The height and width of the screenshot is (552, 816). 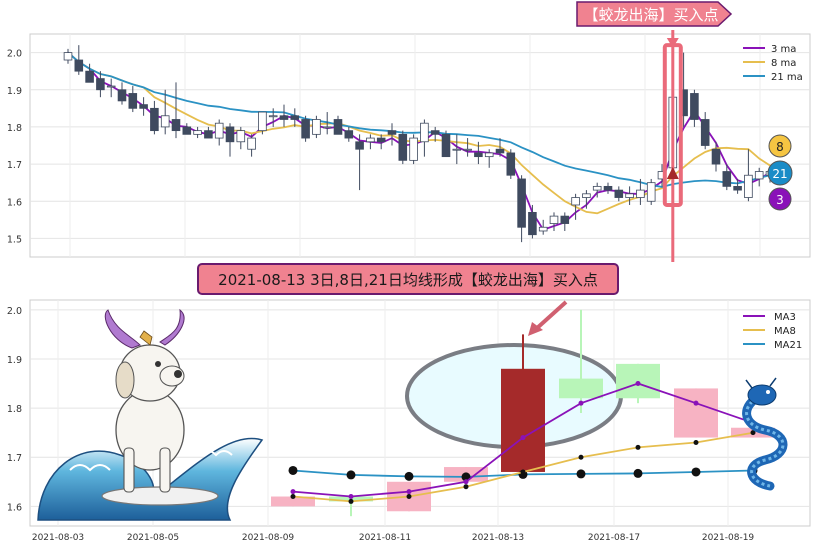 What do you see at coordinates (783, 63) in the screenshot?
I see `legend-8ma: 8 ma` at bounding box center [783, 63].